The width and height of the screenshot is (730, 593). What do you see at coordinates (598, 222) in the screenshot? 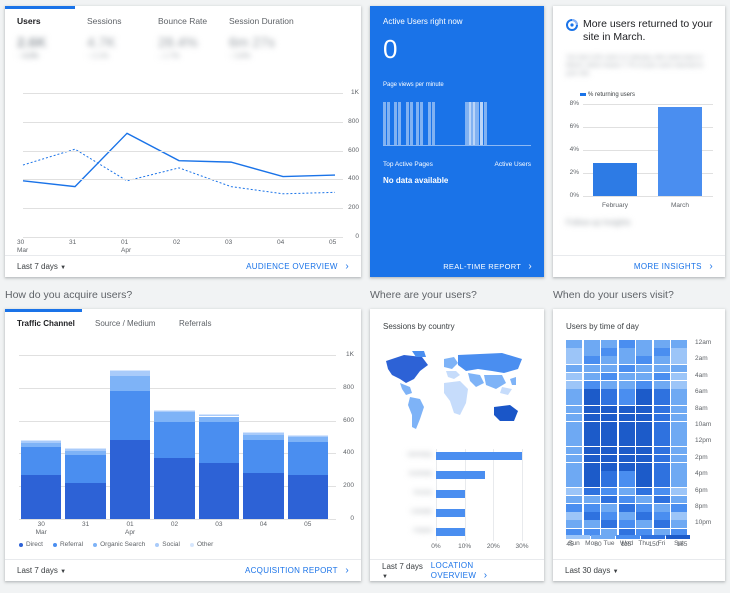
I see `followup-insights-label: Follow-up Insights` at bounding box center [598, 222].